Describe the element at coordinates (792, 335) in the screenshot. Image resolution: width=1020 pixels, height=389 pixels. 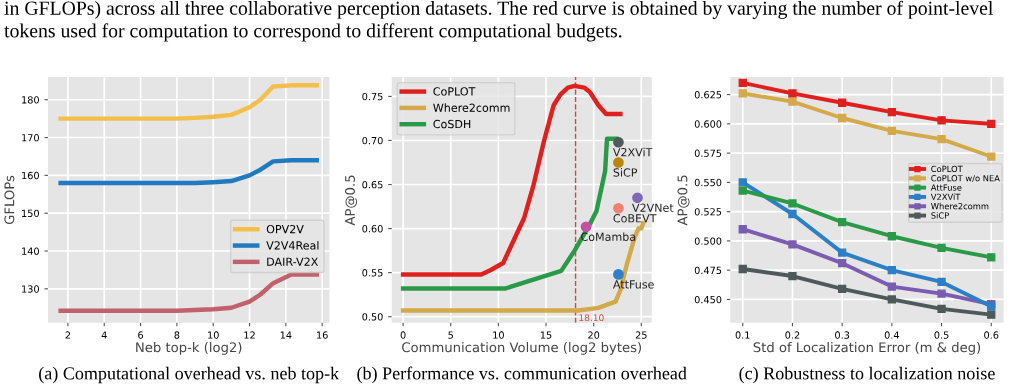
I see `x-tick-label: 0.2` at that location.